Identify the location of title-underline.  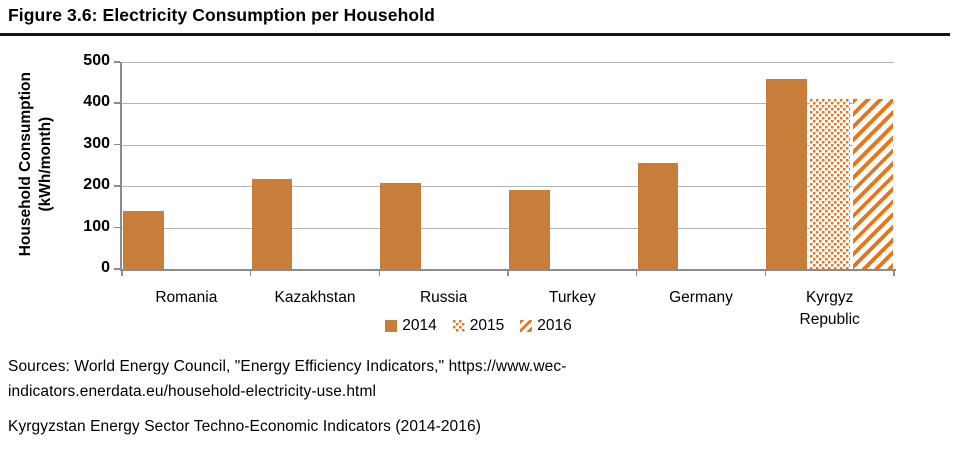
(475, 34).